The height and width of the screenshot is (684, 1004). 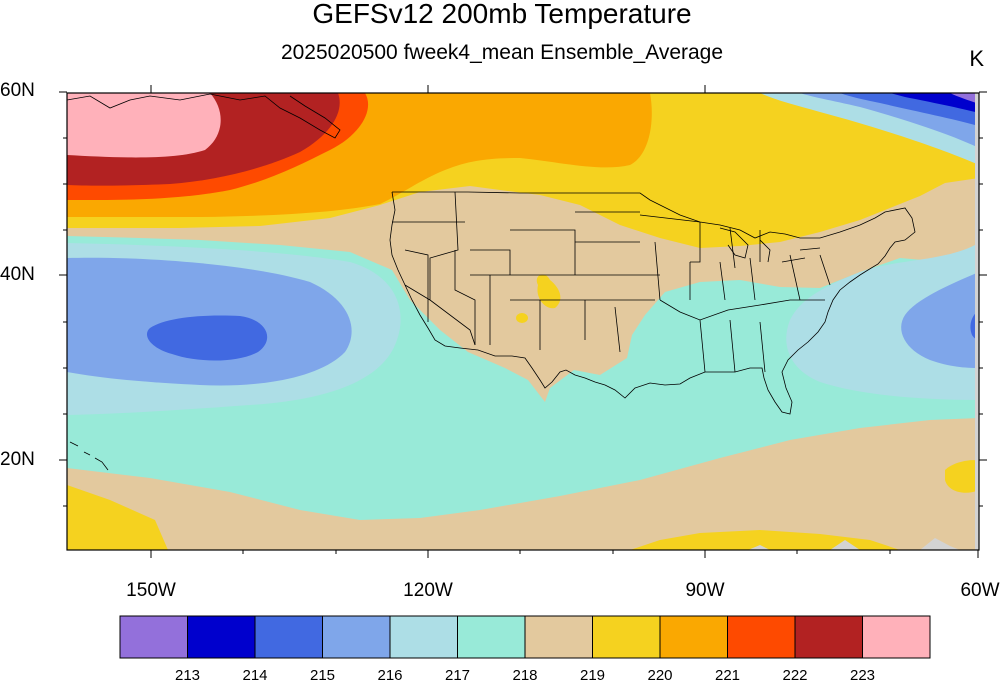 What do you see at coordinates (89, 456) in the screenshot?
I see `hawaii-islands` at bounding box center [89, 456].